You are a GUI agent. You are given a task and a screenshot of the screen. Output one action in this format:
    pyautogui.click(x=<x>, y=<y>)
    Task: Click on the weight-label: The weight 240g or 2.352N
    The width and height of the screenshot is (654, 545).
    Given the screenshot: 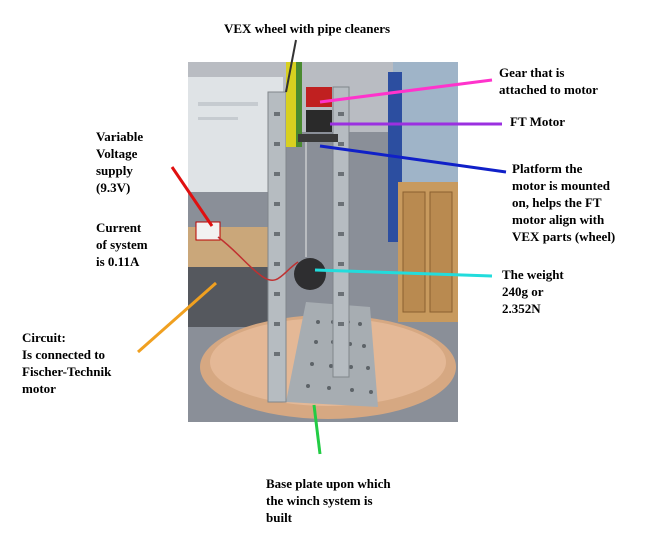 What is the action you would take?
    pyautogui.click(x=533, y=291)
    